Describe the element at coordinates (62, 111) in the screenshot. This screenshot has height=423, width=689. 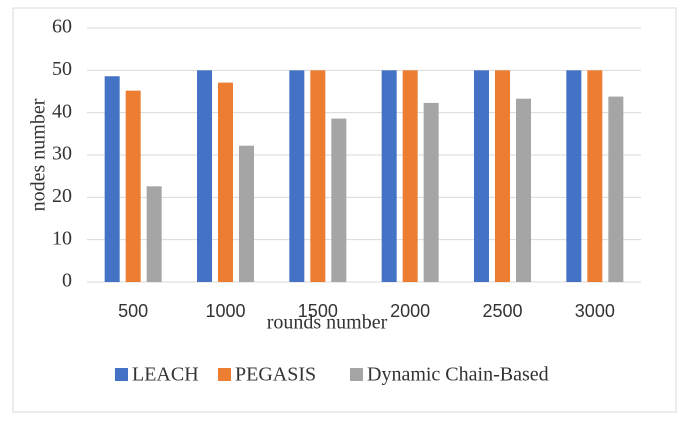
I see `y-tick-label: 40` at that location.